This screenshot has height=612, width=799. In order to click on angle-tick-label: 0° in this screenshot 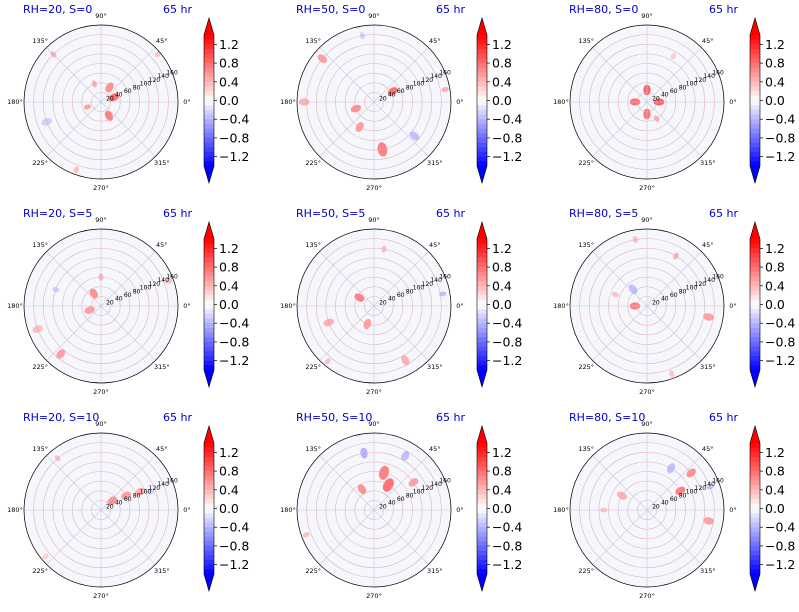, I will do `click(186, 306)`.